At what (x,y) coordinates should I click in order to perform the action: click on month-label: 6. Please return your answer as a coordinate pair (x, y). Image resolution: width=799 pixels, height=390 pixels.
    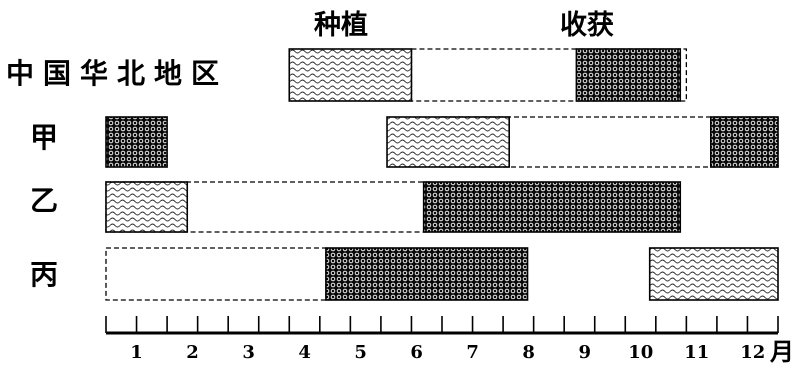
    Looking at the image, I should click on (416, 352).